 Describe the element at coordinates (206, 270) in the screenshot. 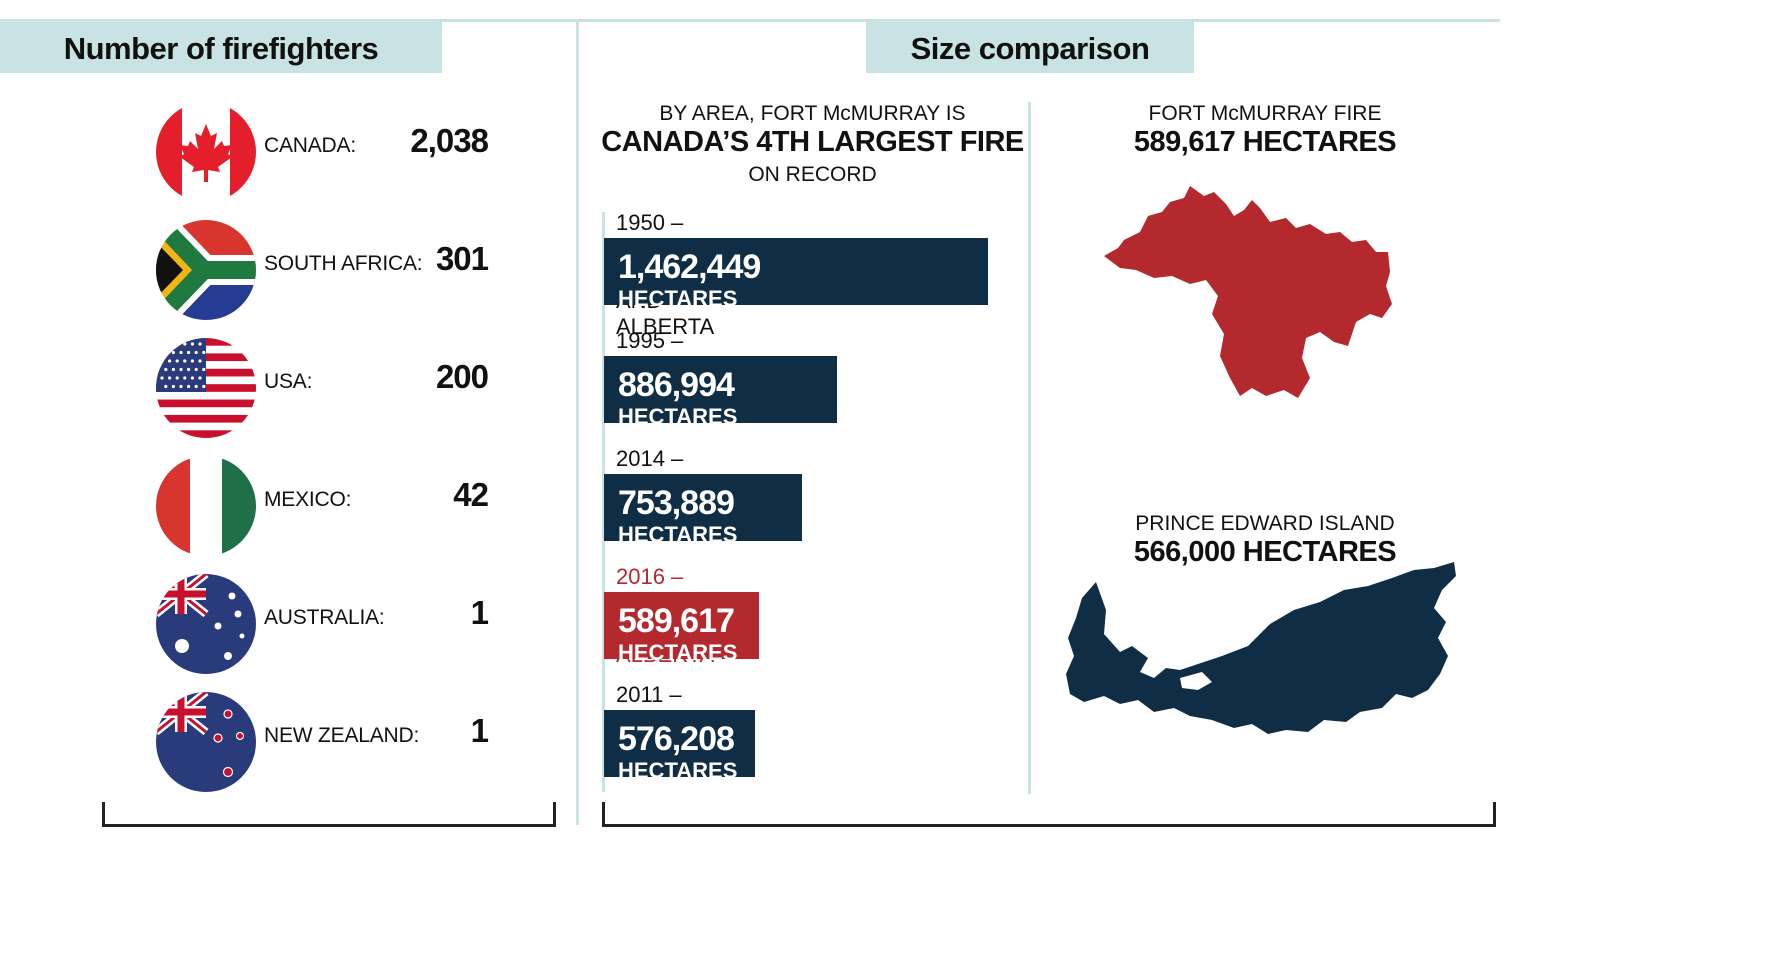

I see `south-africa-flag-icon` at that location.